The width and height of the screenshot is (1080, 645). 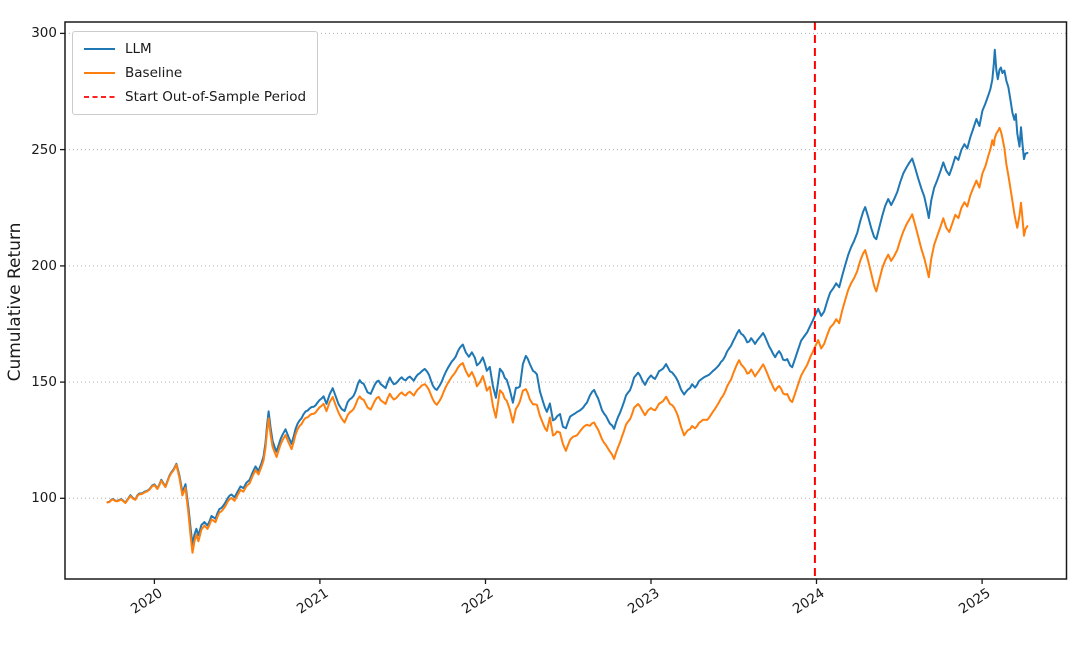 What do you see at coordinates (99, 73) in the screenshot?
I see `baseline-line-swatch-icon` at bounding box center [99, 73].